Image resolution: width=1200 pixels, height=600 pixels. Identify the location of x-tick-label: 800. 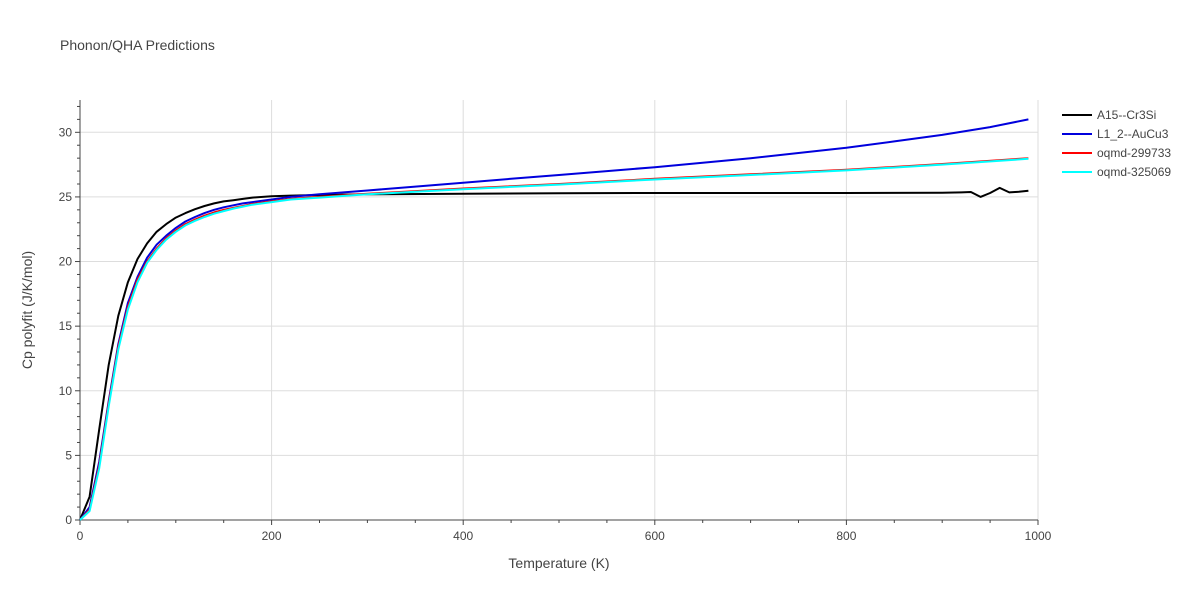
(846, 536).